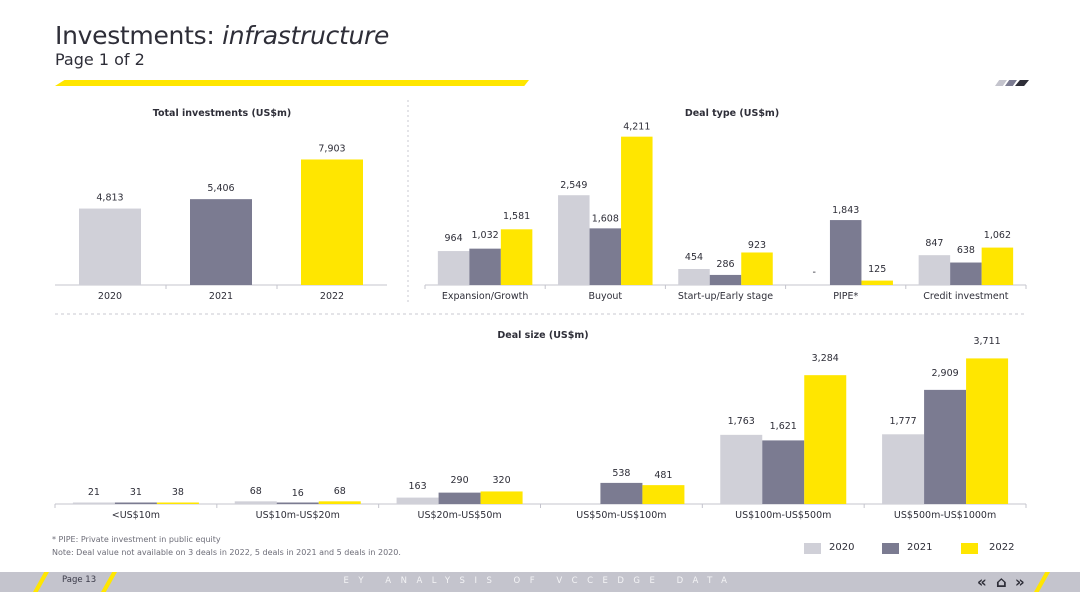 Image resolution: width=1080 pixels, height=608 pixels. What do you see at coordinates (110, 296) in the screenshot?
I see `chart1-category-label-2020: 2020` at bounding box center [110, 296].